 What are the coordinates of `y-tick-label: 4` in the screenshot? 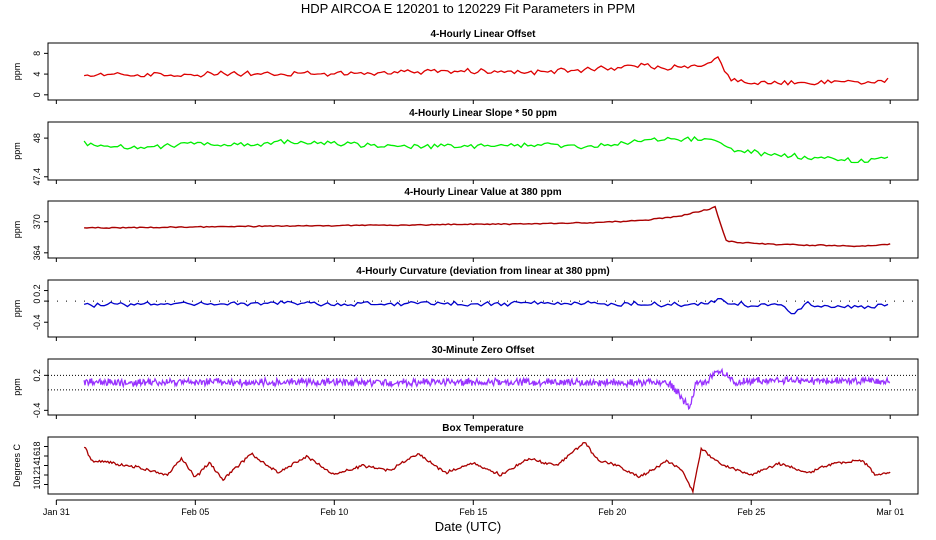 It's located at (37, 74).